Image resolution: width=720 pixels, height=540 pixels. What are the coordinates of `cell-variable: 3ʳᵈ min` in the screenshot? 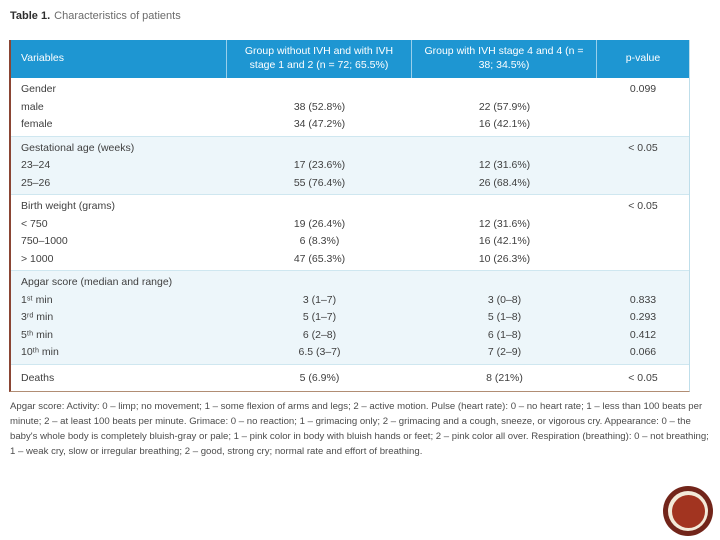 It's located at (37, 317).